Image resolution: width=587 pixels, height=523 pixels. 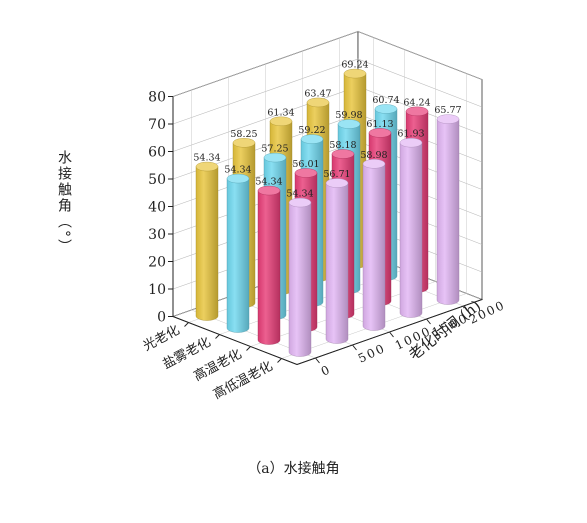 What do you see at coordinates (372, 353) in the screenshot?
I see `time-tick-label: 500` at bounding box center [372, 353].